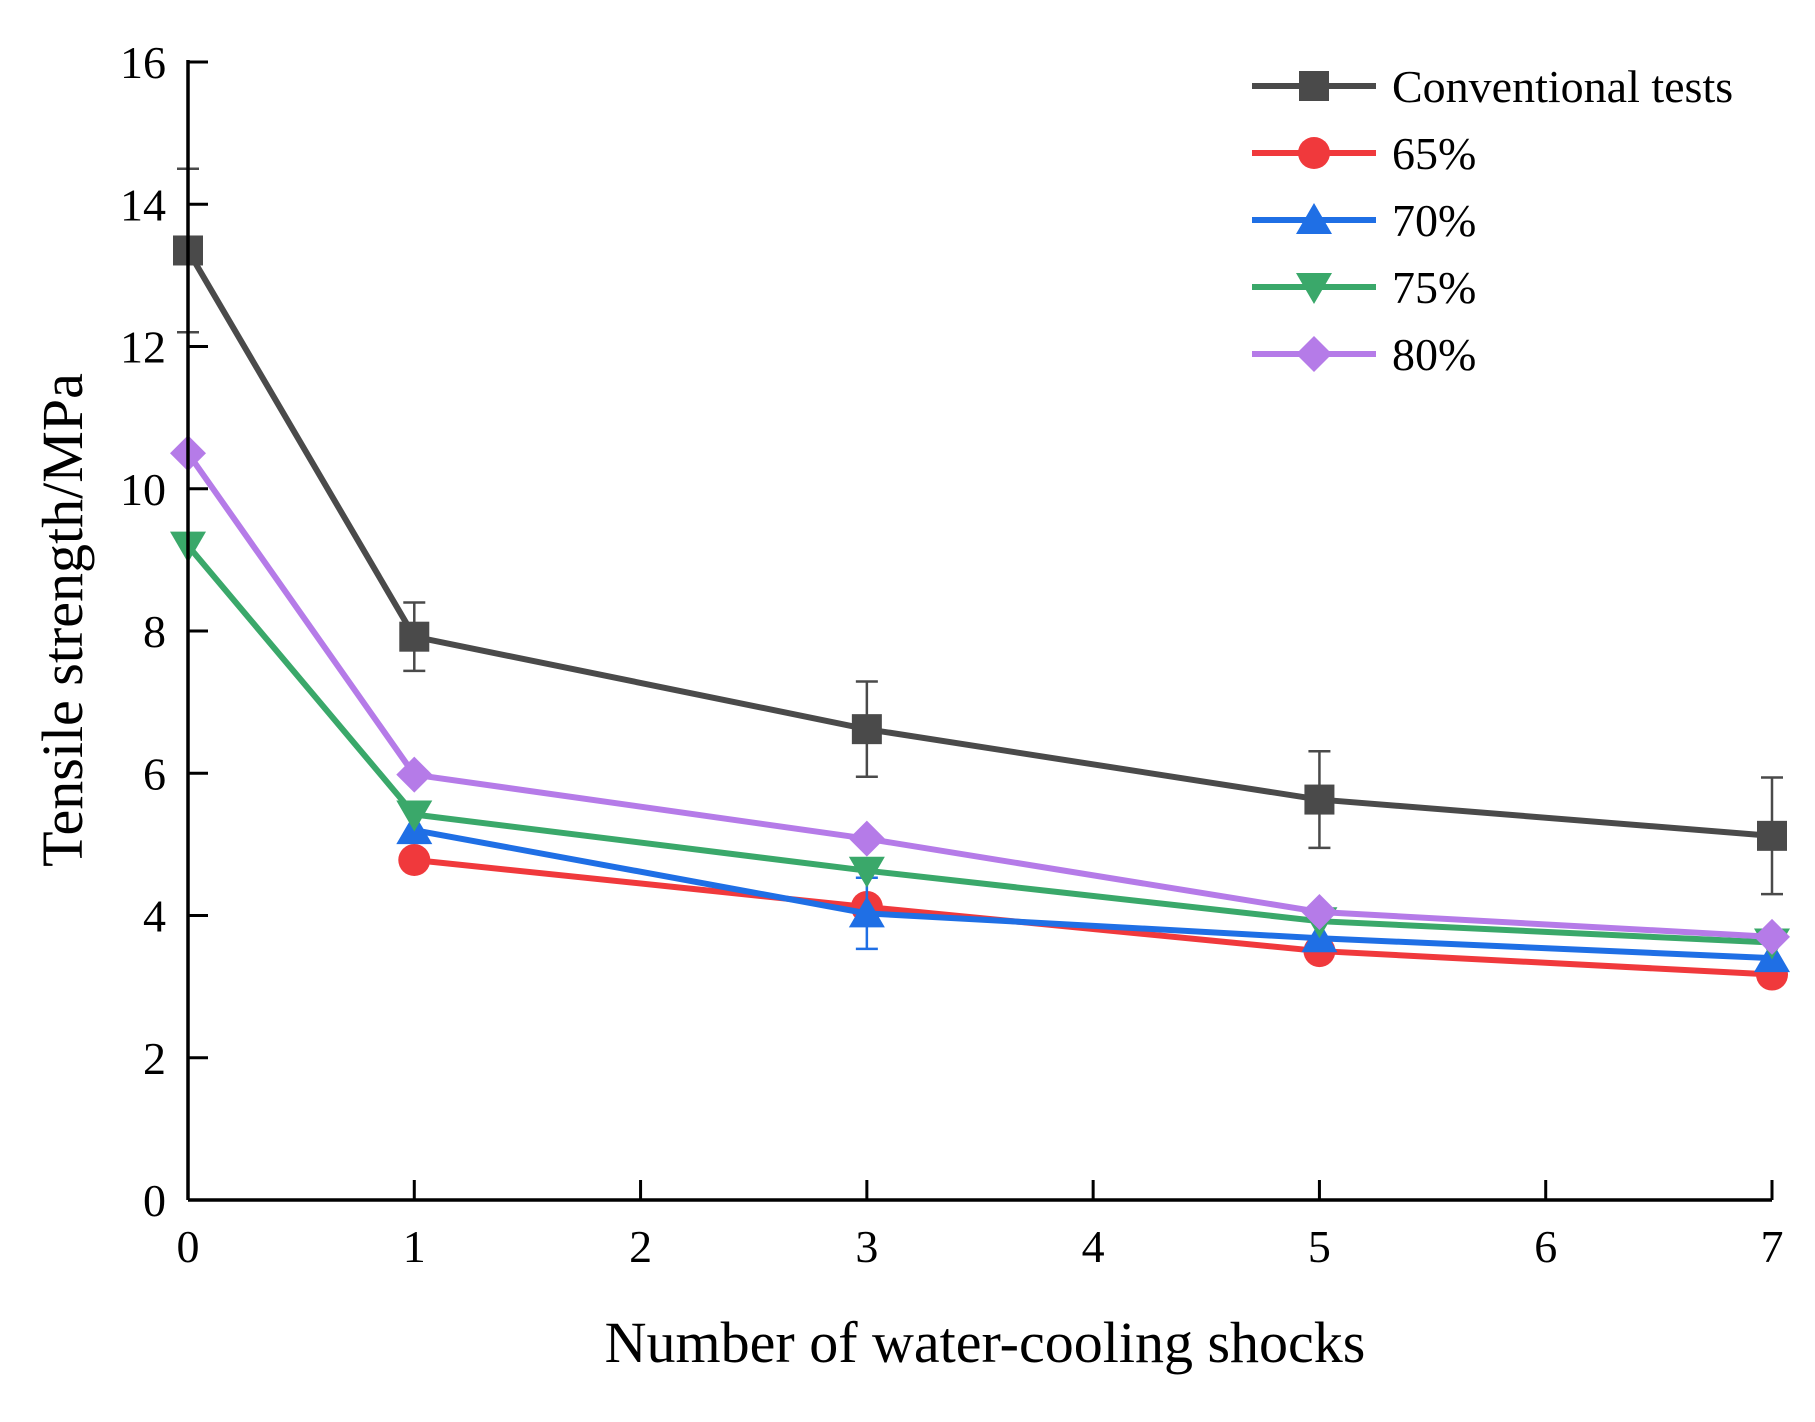 The height and width of the screenshot is (1422, 1815). What do you see at coordinates (1364, 220) in the screenshot?
I see `legend-entry: 70%` at bounding box center [1364, 220].